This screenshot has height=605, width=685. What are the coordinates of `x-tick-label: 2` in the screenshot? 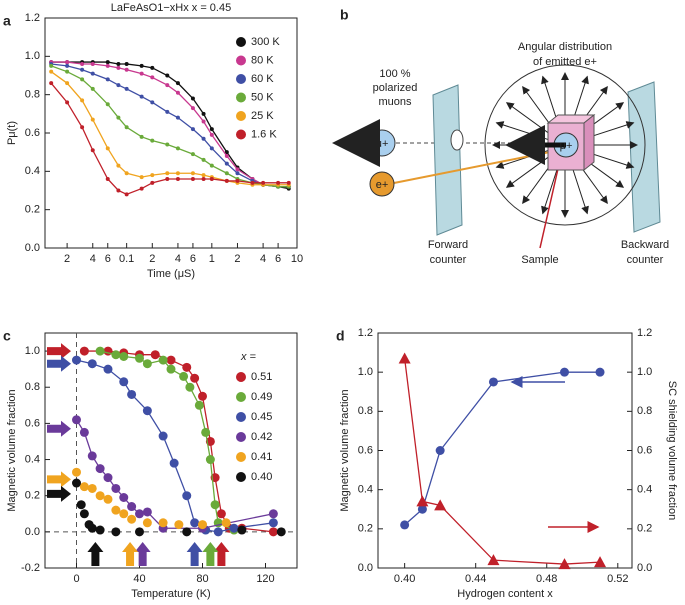 It's located at (152, 259).